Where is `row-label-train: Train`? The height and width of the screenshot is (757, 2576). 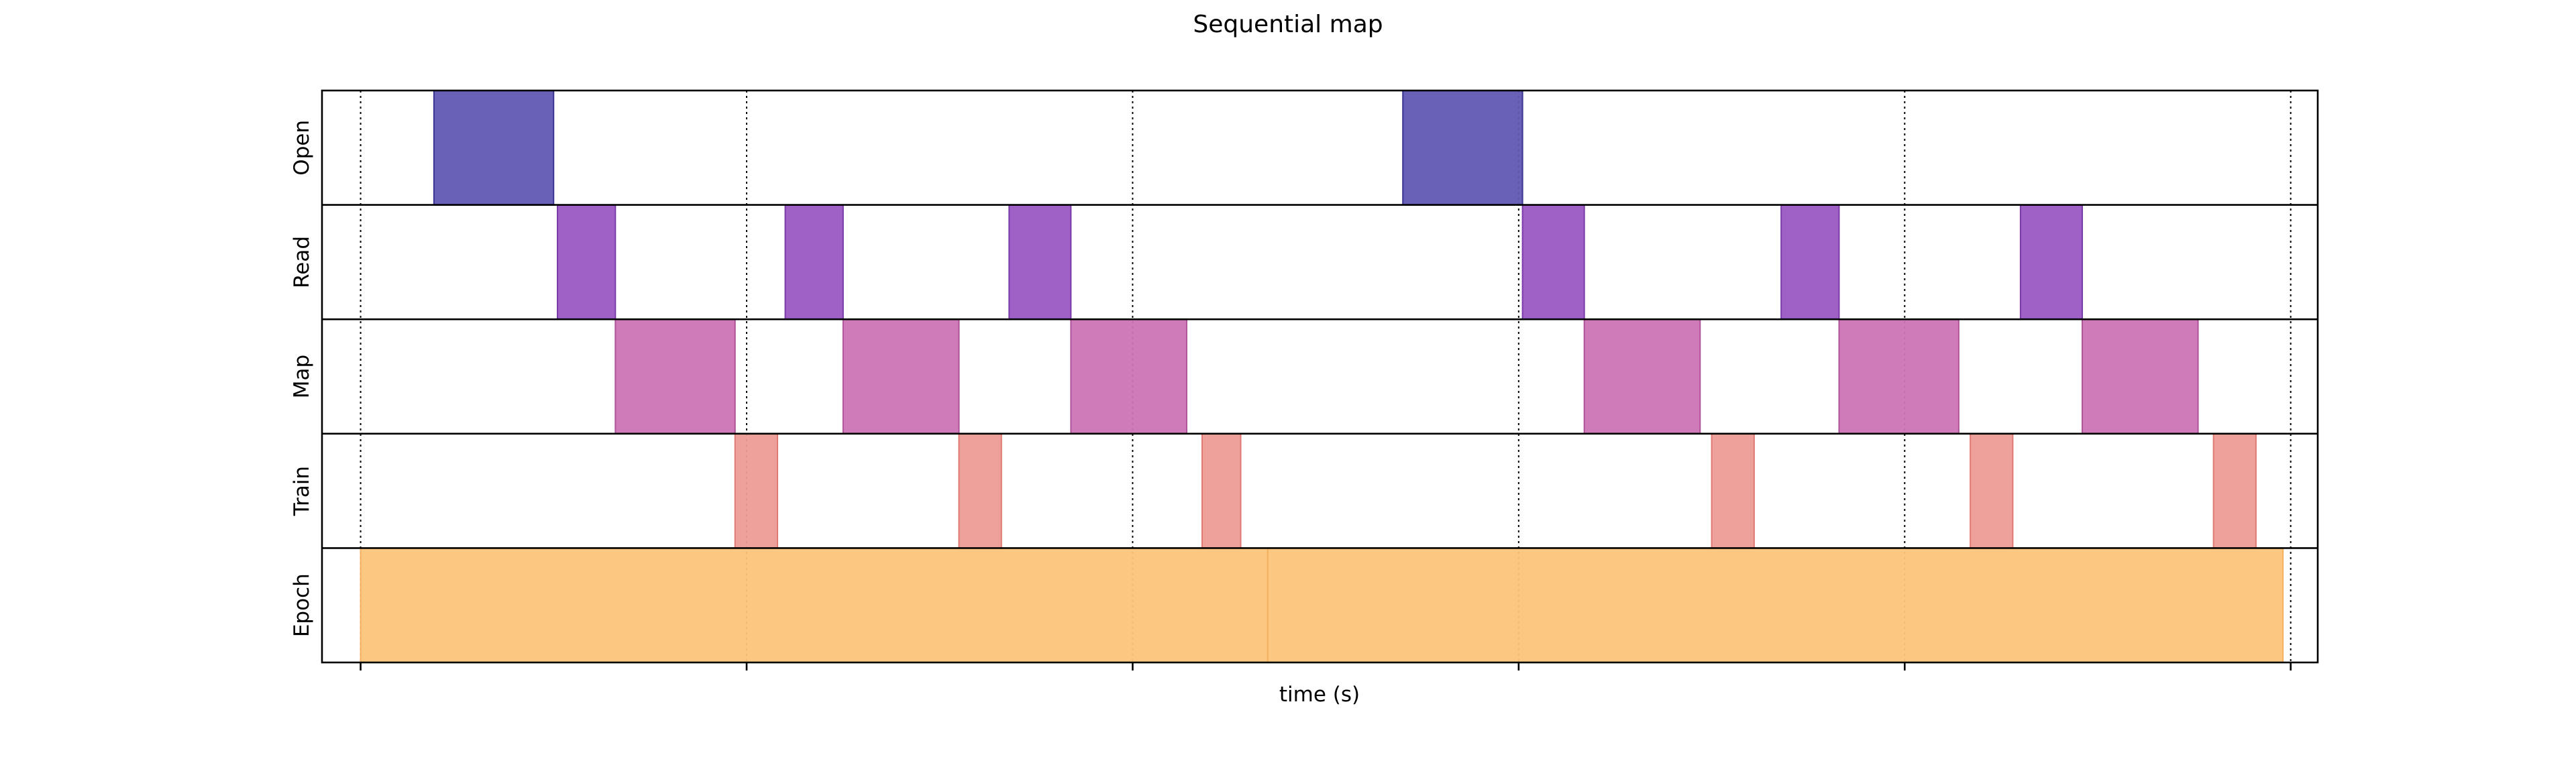
row-label-train: Train is located at coordinates (302, 491).